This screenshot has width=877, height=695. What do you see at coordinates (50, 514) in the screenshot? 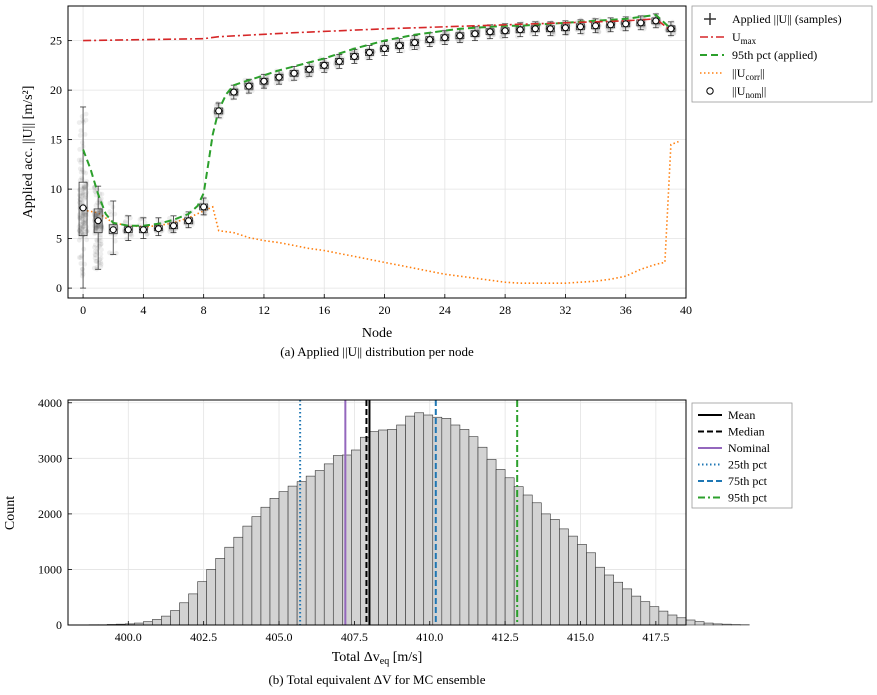
I see `y-tick-label: 2000` at bounding box center [50, 514].